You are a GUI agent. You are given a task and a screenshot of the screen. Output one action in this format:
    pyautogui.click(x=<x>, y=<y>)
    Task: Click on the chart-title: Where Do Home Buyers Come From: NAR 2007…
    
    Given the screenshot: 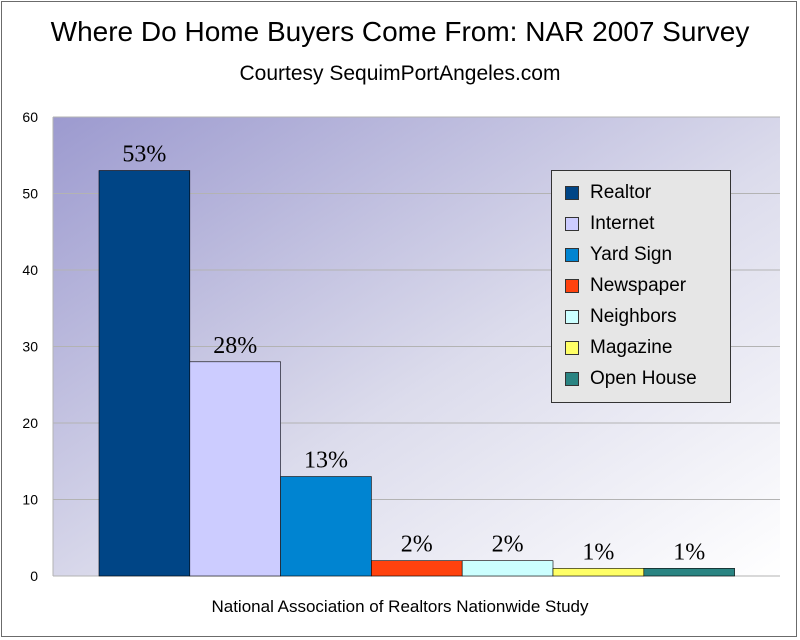 What is the action you would take?
    pyautogui.click(x=400, y=31)
    